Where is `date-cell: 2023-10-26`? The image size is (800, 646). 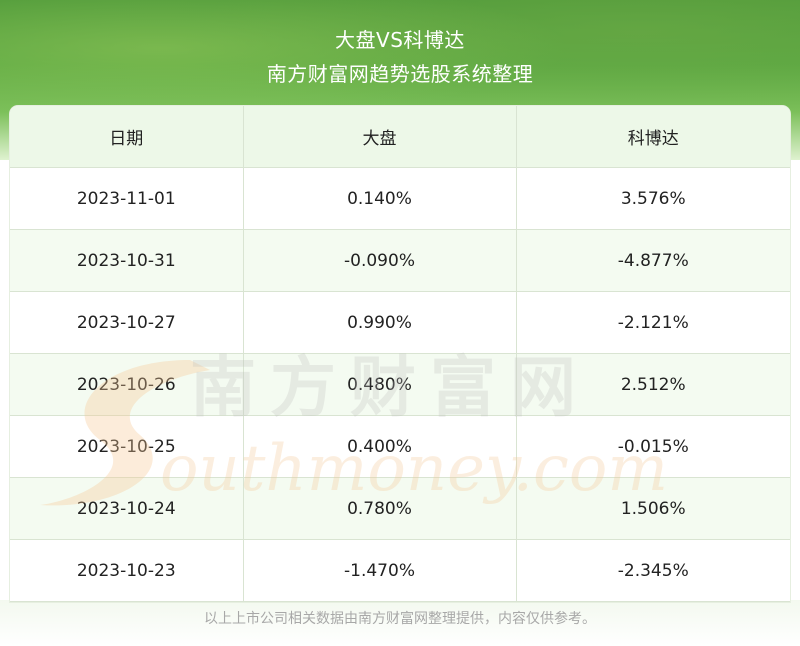 date-cell: 2023-10-26 is located at coordinates (127, 384).